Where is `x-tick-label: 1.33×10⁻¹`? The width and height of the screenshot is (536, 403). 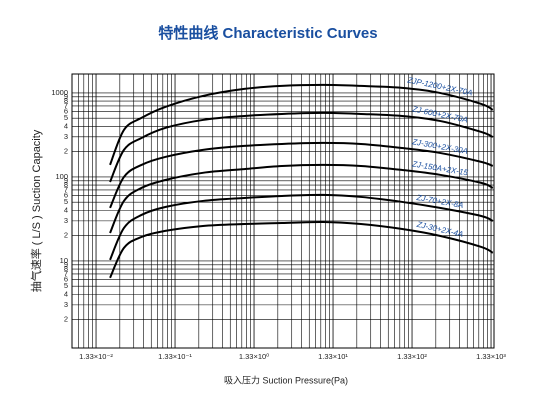 x-tick-label: 1.33×10⁻¹ is located at coordinates (175, 356).